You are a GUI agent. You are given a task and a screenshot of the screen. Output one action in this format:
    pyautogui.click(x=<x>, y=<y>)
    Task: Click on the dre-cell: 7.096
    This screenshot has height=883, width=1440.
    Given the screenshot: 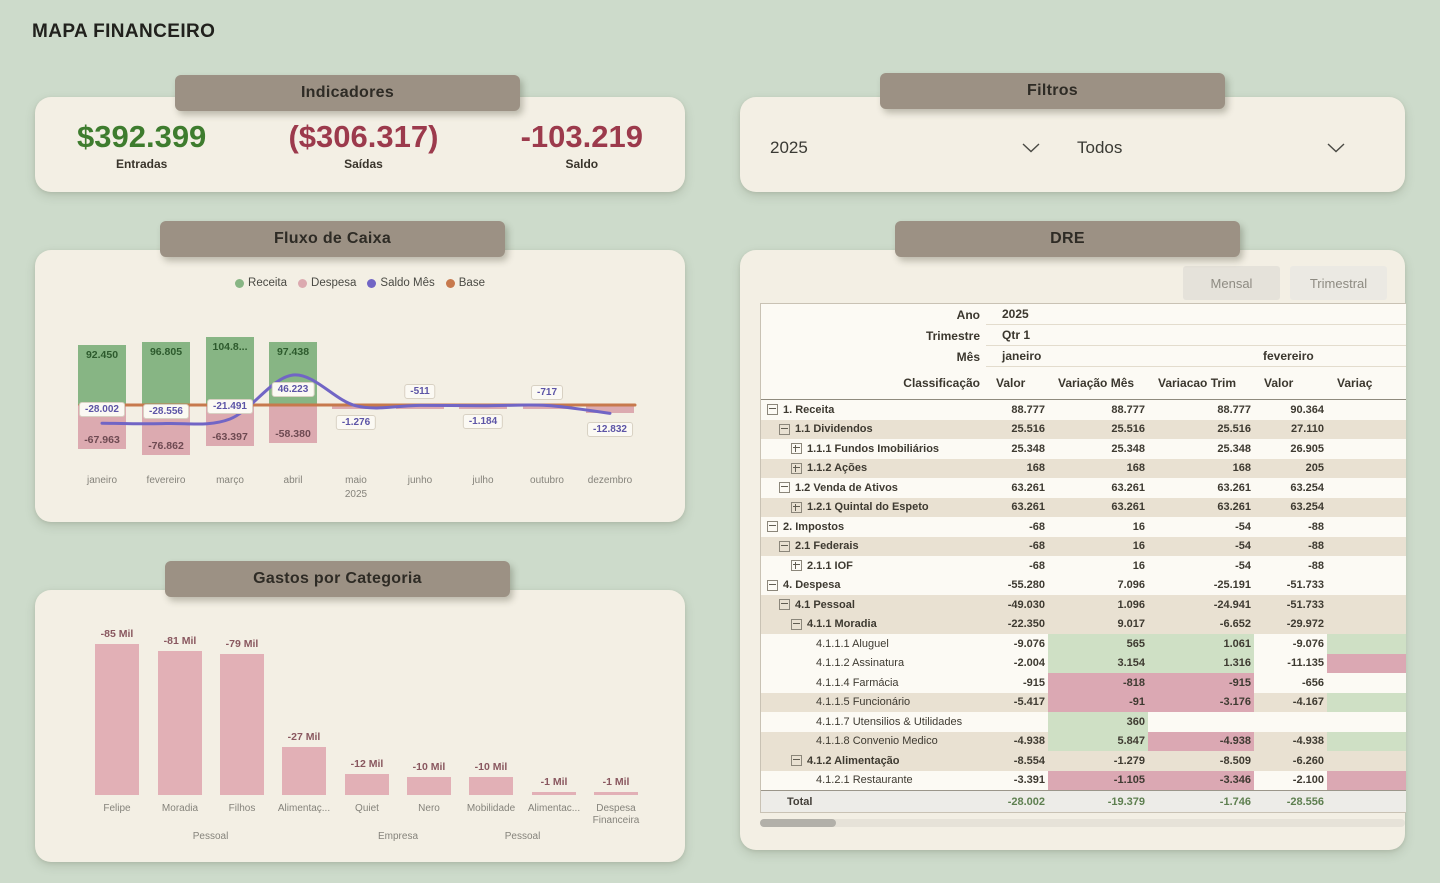 What is the action you would take?
    pyautogui.click(x=1131, y=585)
    